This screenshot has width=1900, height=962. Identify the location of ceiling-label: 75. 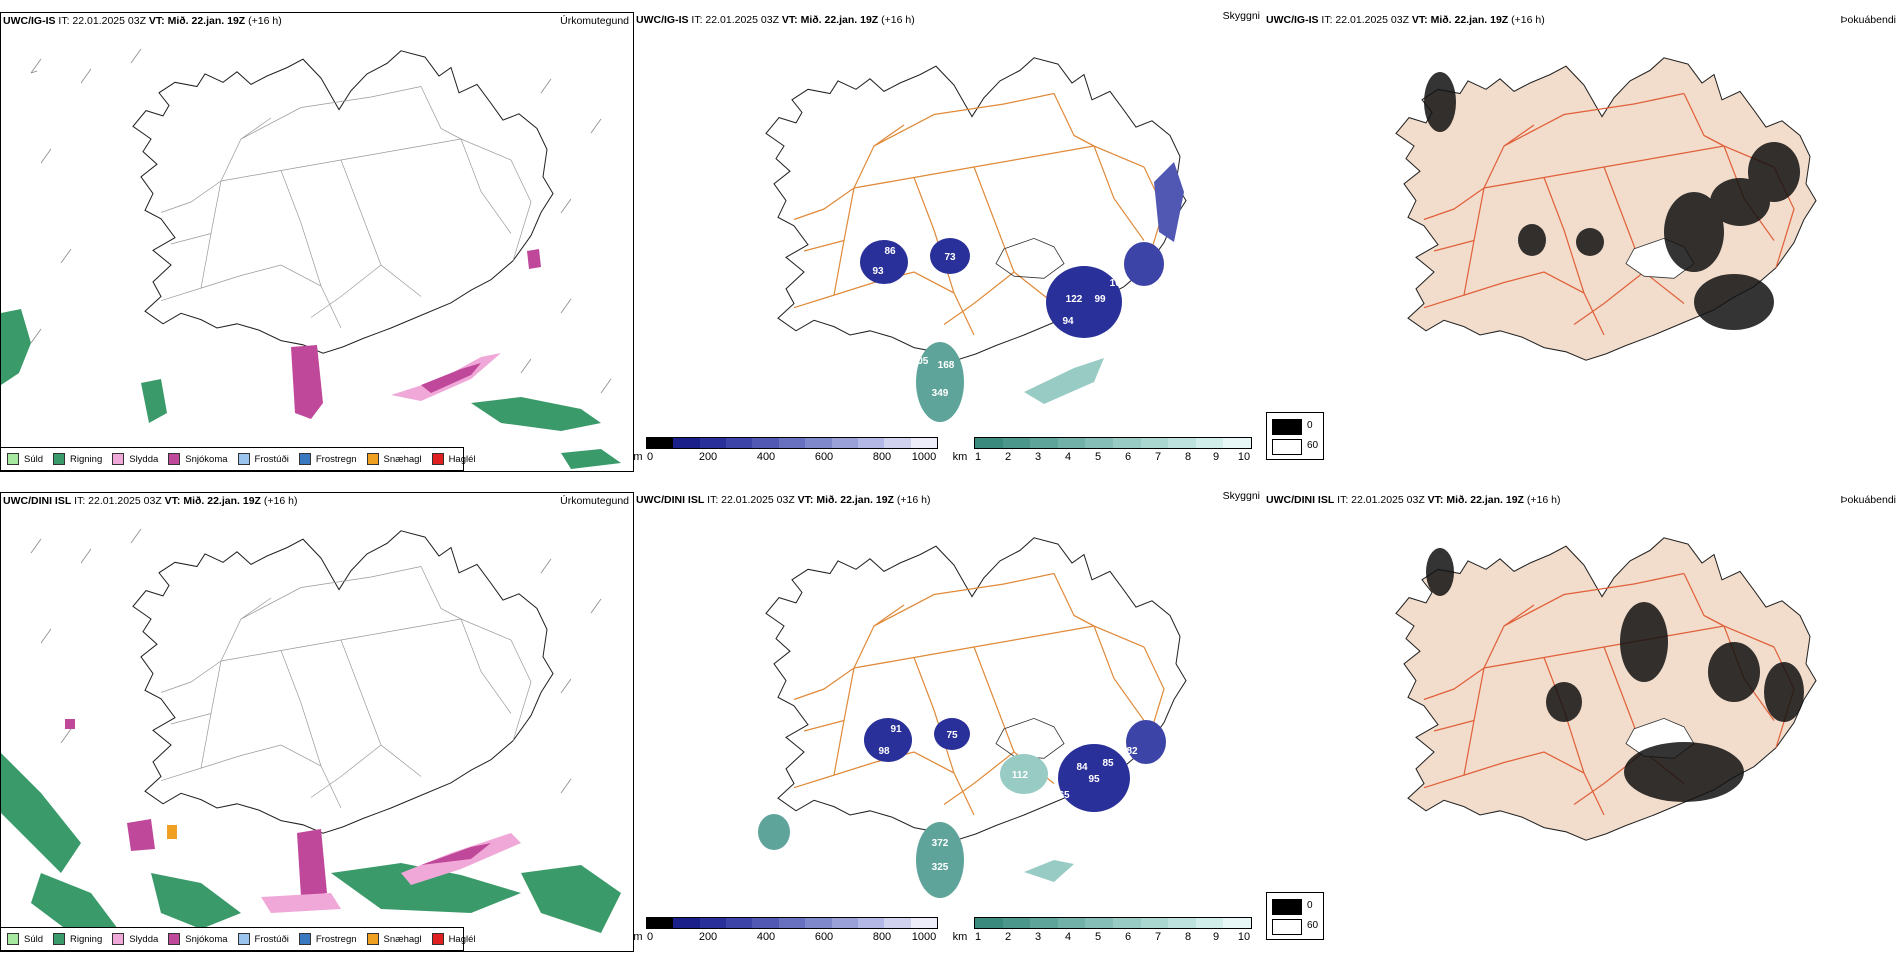
(952, 735).